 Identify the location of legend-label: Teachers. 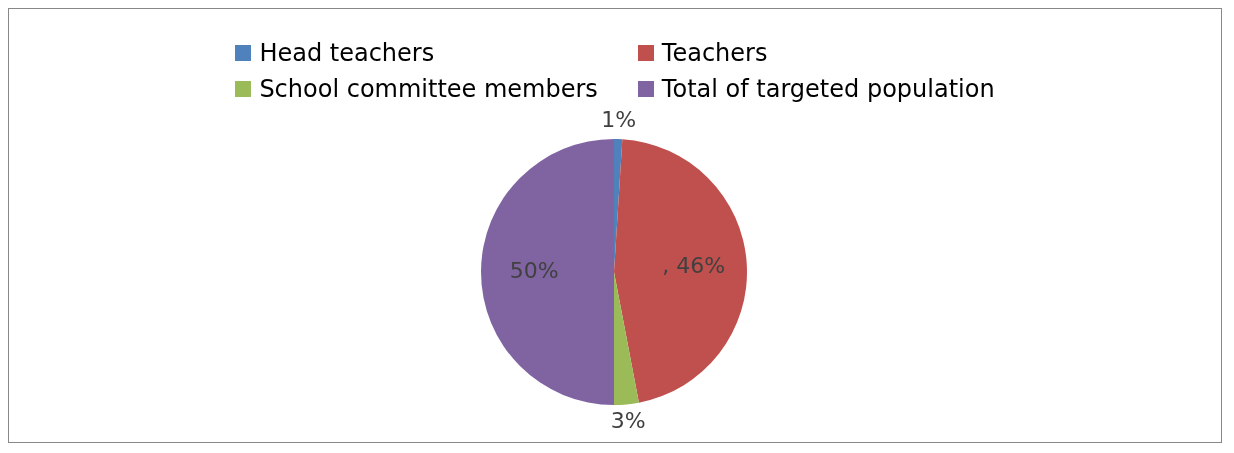
(714, 53).